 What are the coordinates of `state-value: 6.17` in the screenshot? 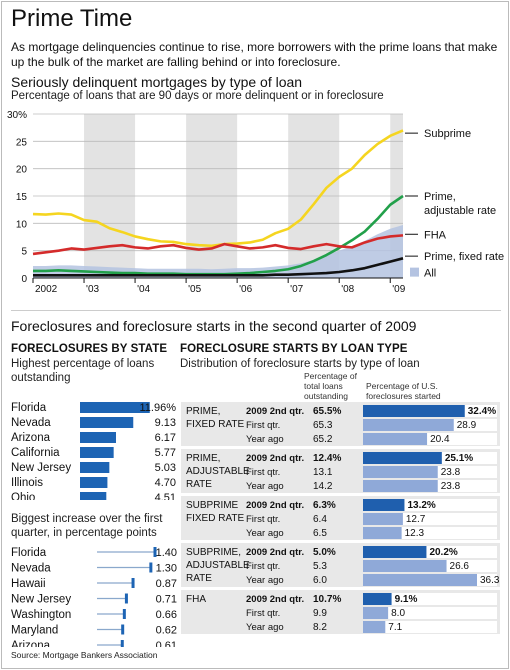 It's located at (165, 438).